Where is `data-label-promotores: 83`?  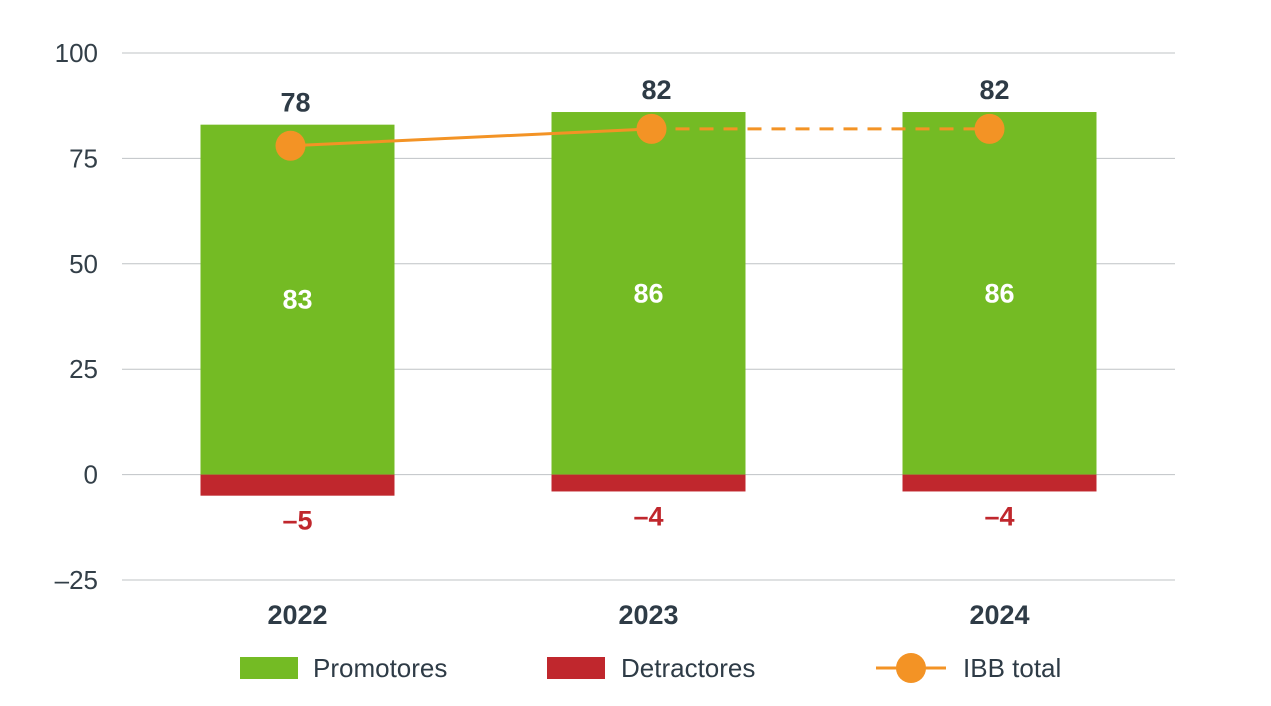
data-label-promotores: 83 is located at coordinates (297, 300).